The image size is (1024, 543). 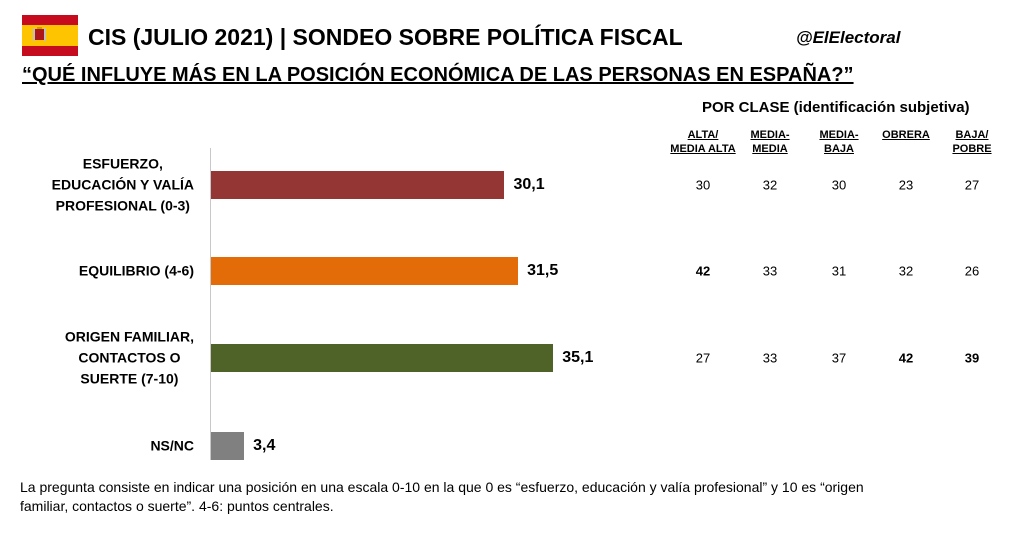 What do you see at coordinates (770, 149) in the screenshot?
I see `table-column-header-line: MEDIA` at bounding box center [770, 149].